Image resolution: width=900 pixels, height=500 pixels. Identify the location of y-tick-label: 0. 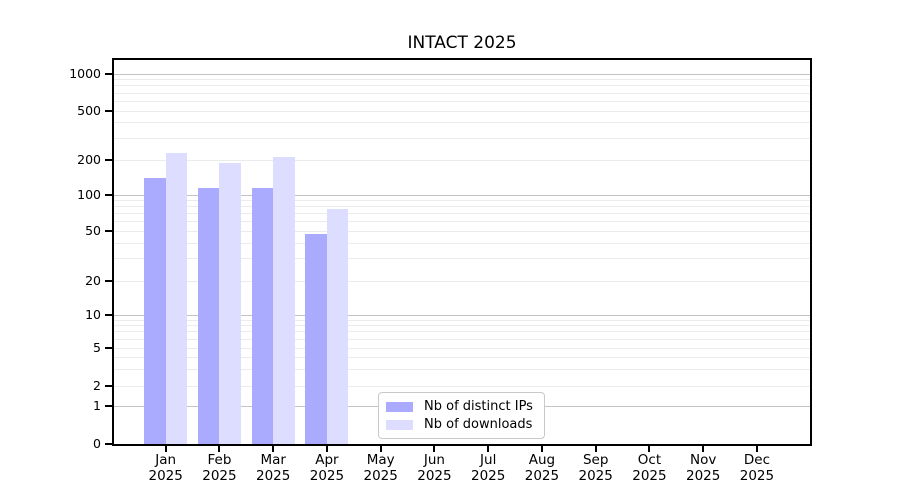
(97, 443).